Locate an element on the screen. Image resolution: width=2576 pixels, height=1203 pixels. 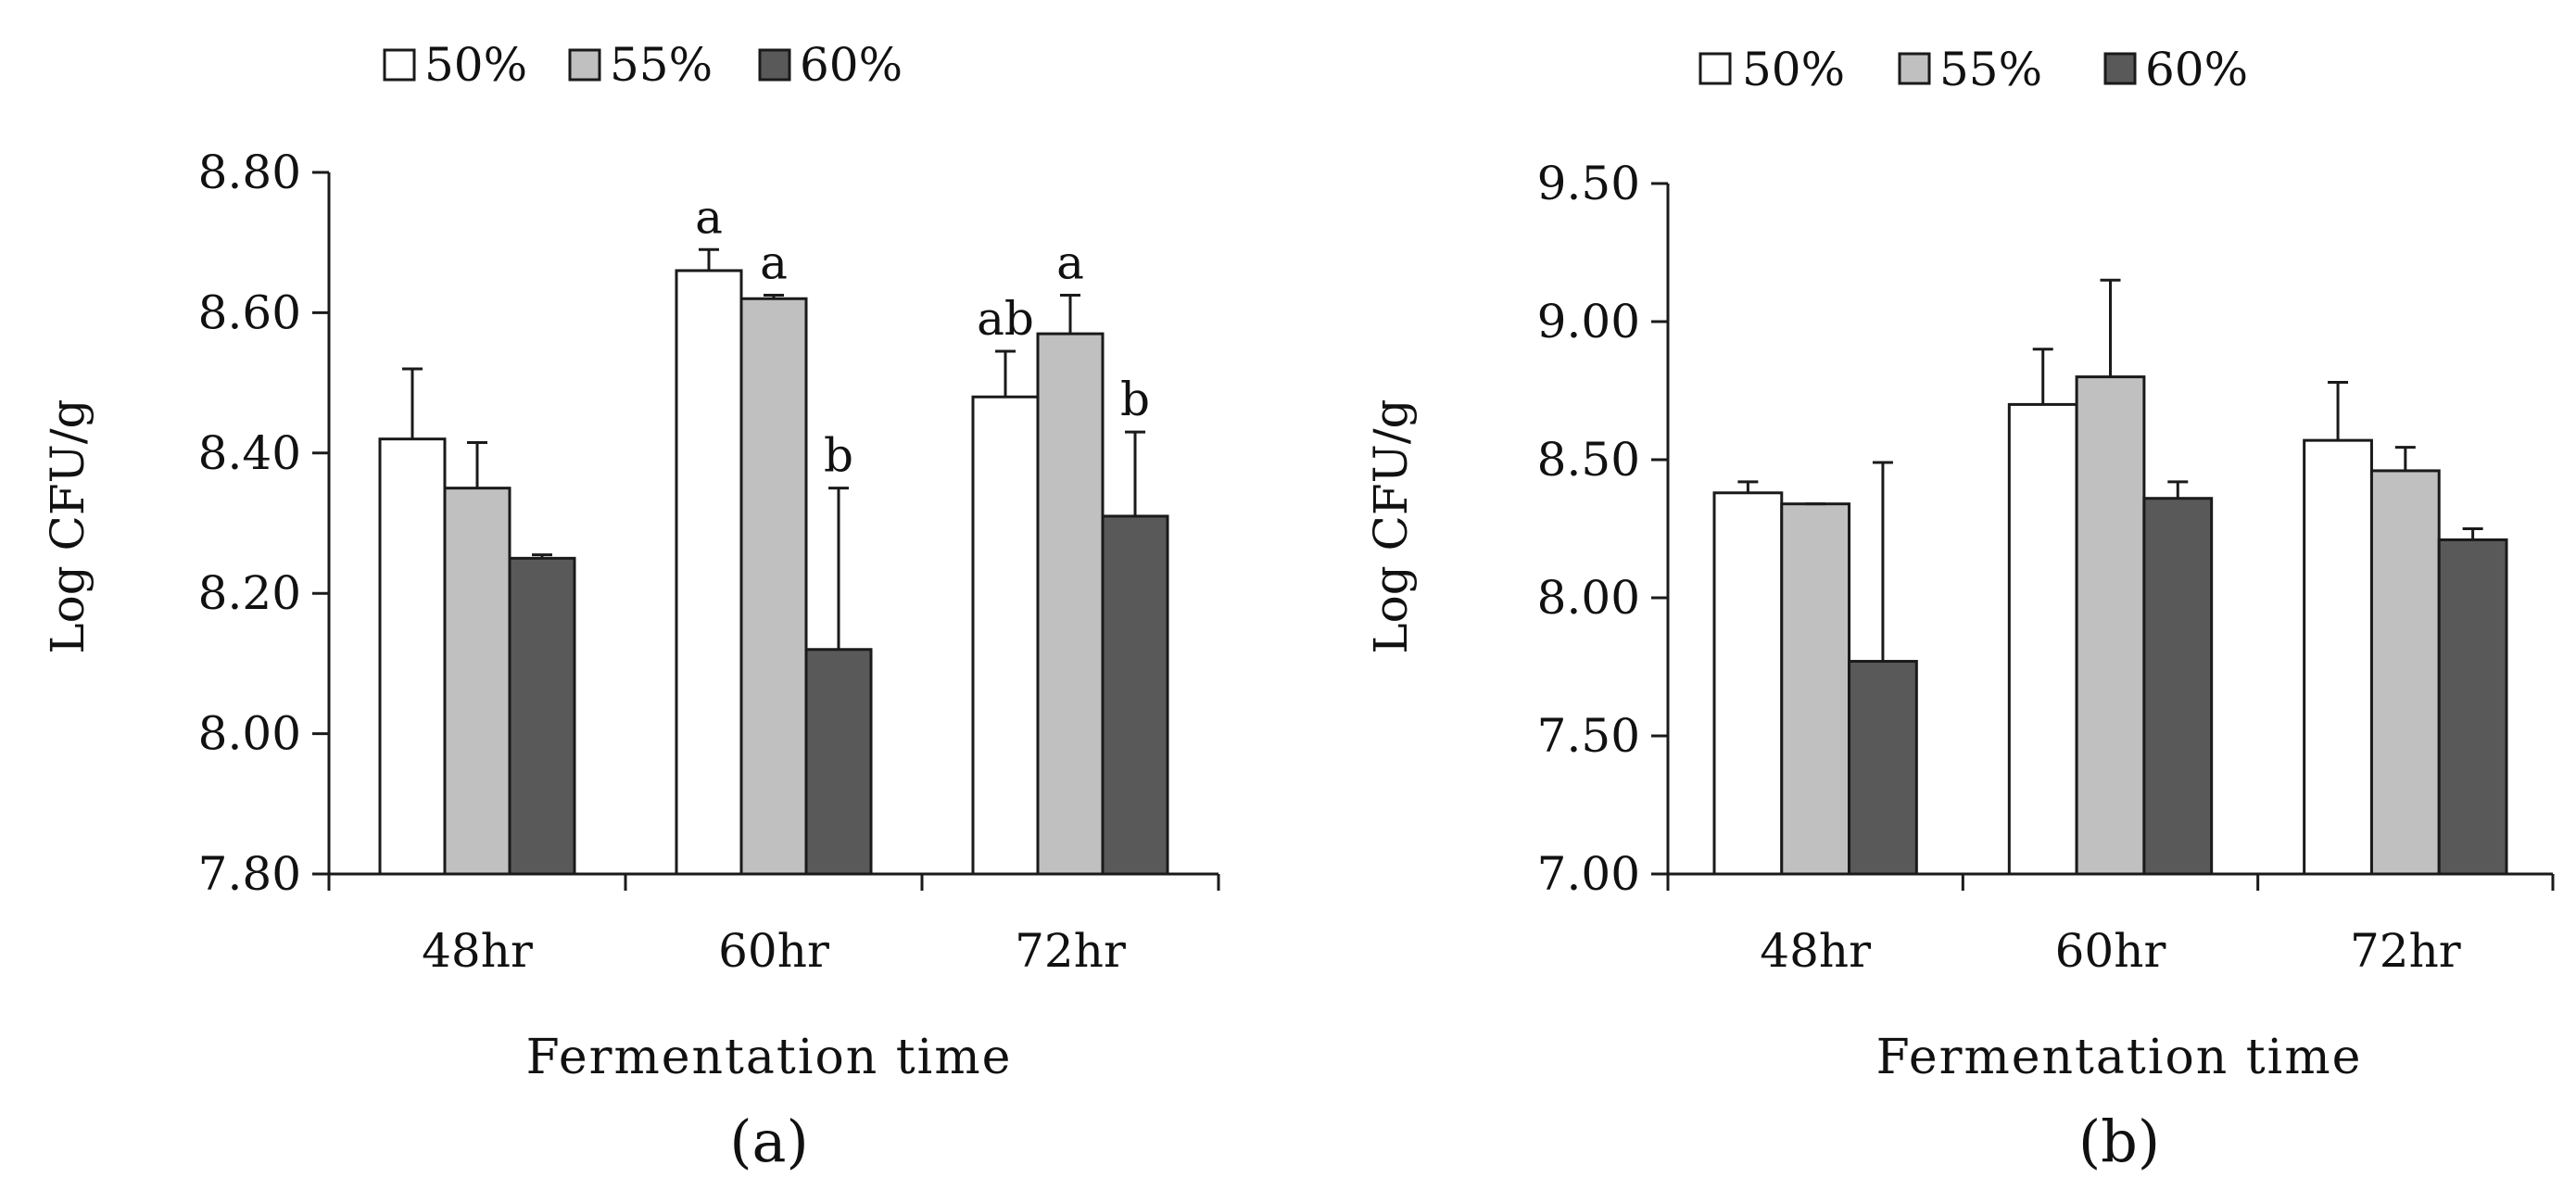
y-tick-label: 7.80 is located at coordinates (250, 874).